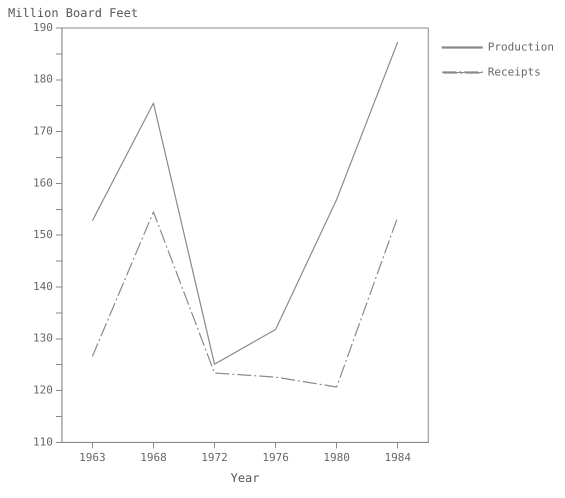 This screenshot has height=498, width=565. What do you see at coordinates (92, 457) in the screenshot?
I see `x-tick-label: 1963` at bounding box center [92, 457].